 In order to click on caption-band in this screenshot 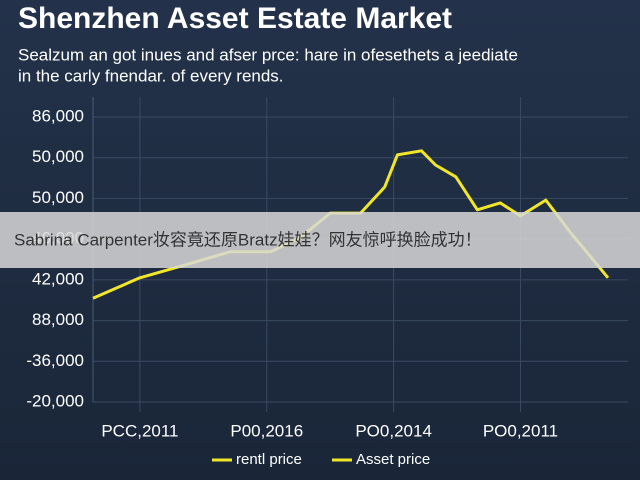, I will do `click(320, 240)`.